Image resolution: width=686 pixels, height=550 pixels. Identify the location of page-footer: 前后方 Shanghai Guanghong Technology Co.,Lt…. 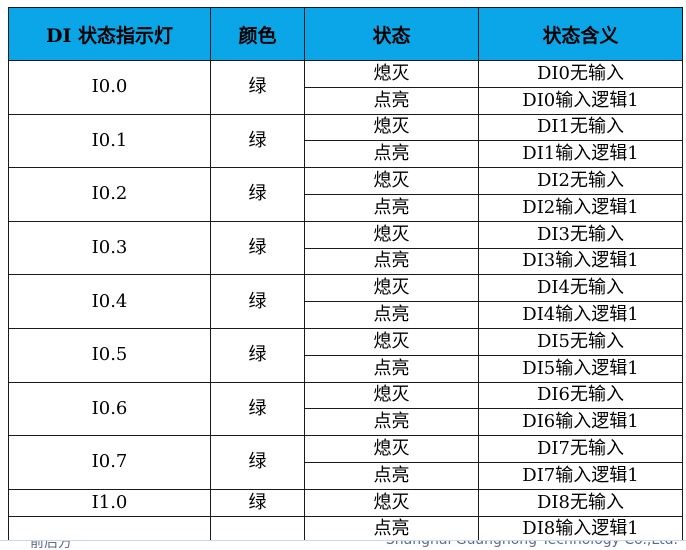
(343, 545).